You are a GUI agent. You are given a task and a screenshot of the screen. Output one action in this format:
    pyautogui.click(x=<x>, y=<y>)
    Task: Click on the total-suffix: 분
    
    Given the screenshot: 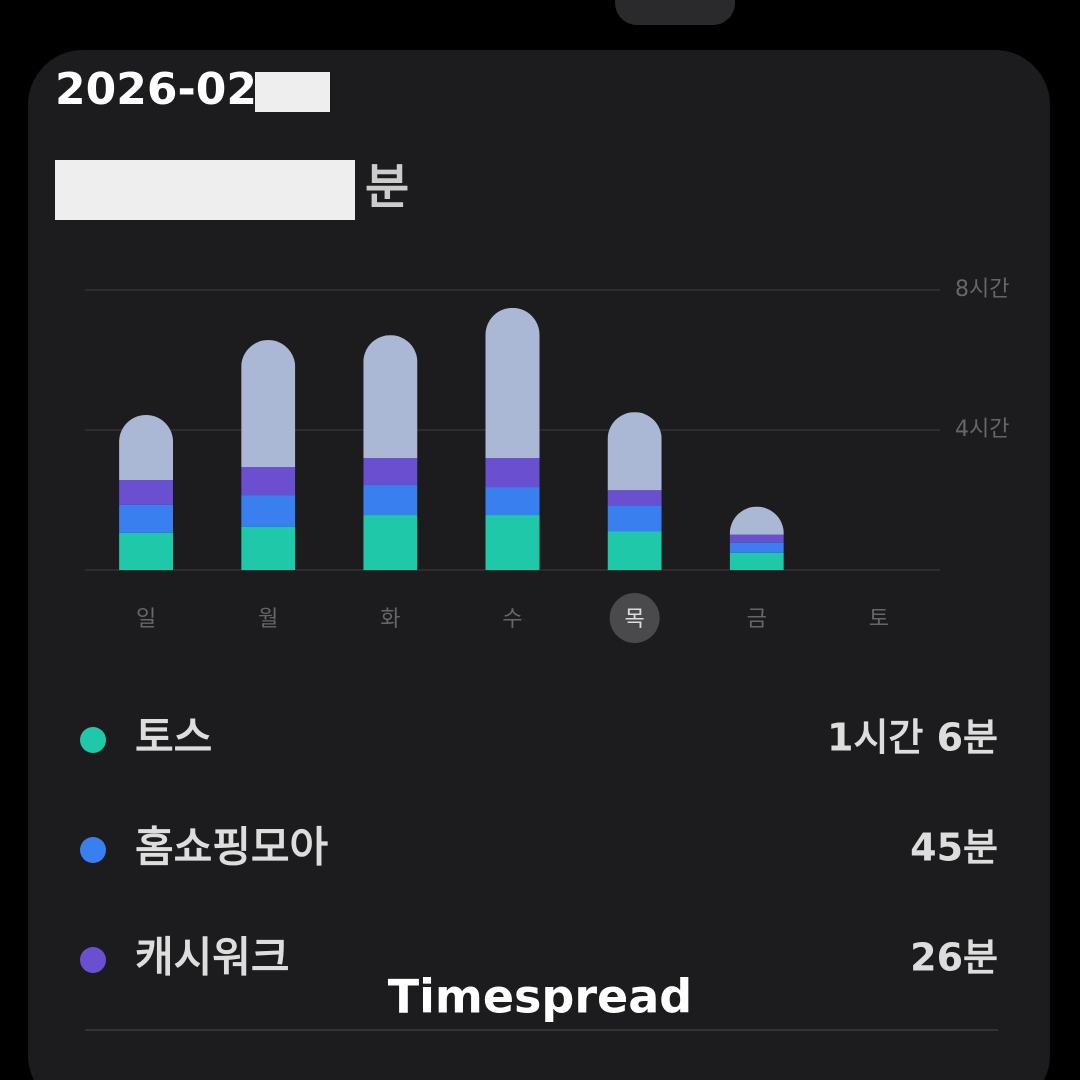 What is the action you would take?
    pyautogui.click(x=387, y=187)
    